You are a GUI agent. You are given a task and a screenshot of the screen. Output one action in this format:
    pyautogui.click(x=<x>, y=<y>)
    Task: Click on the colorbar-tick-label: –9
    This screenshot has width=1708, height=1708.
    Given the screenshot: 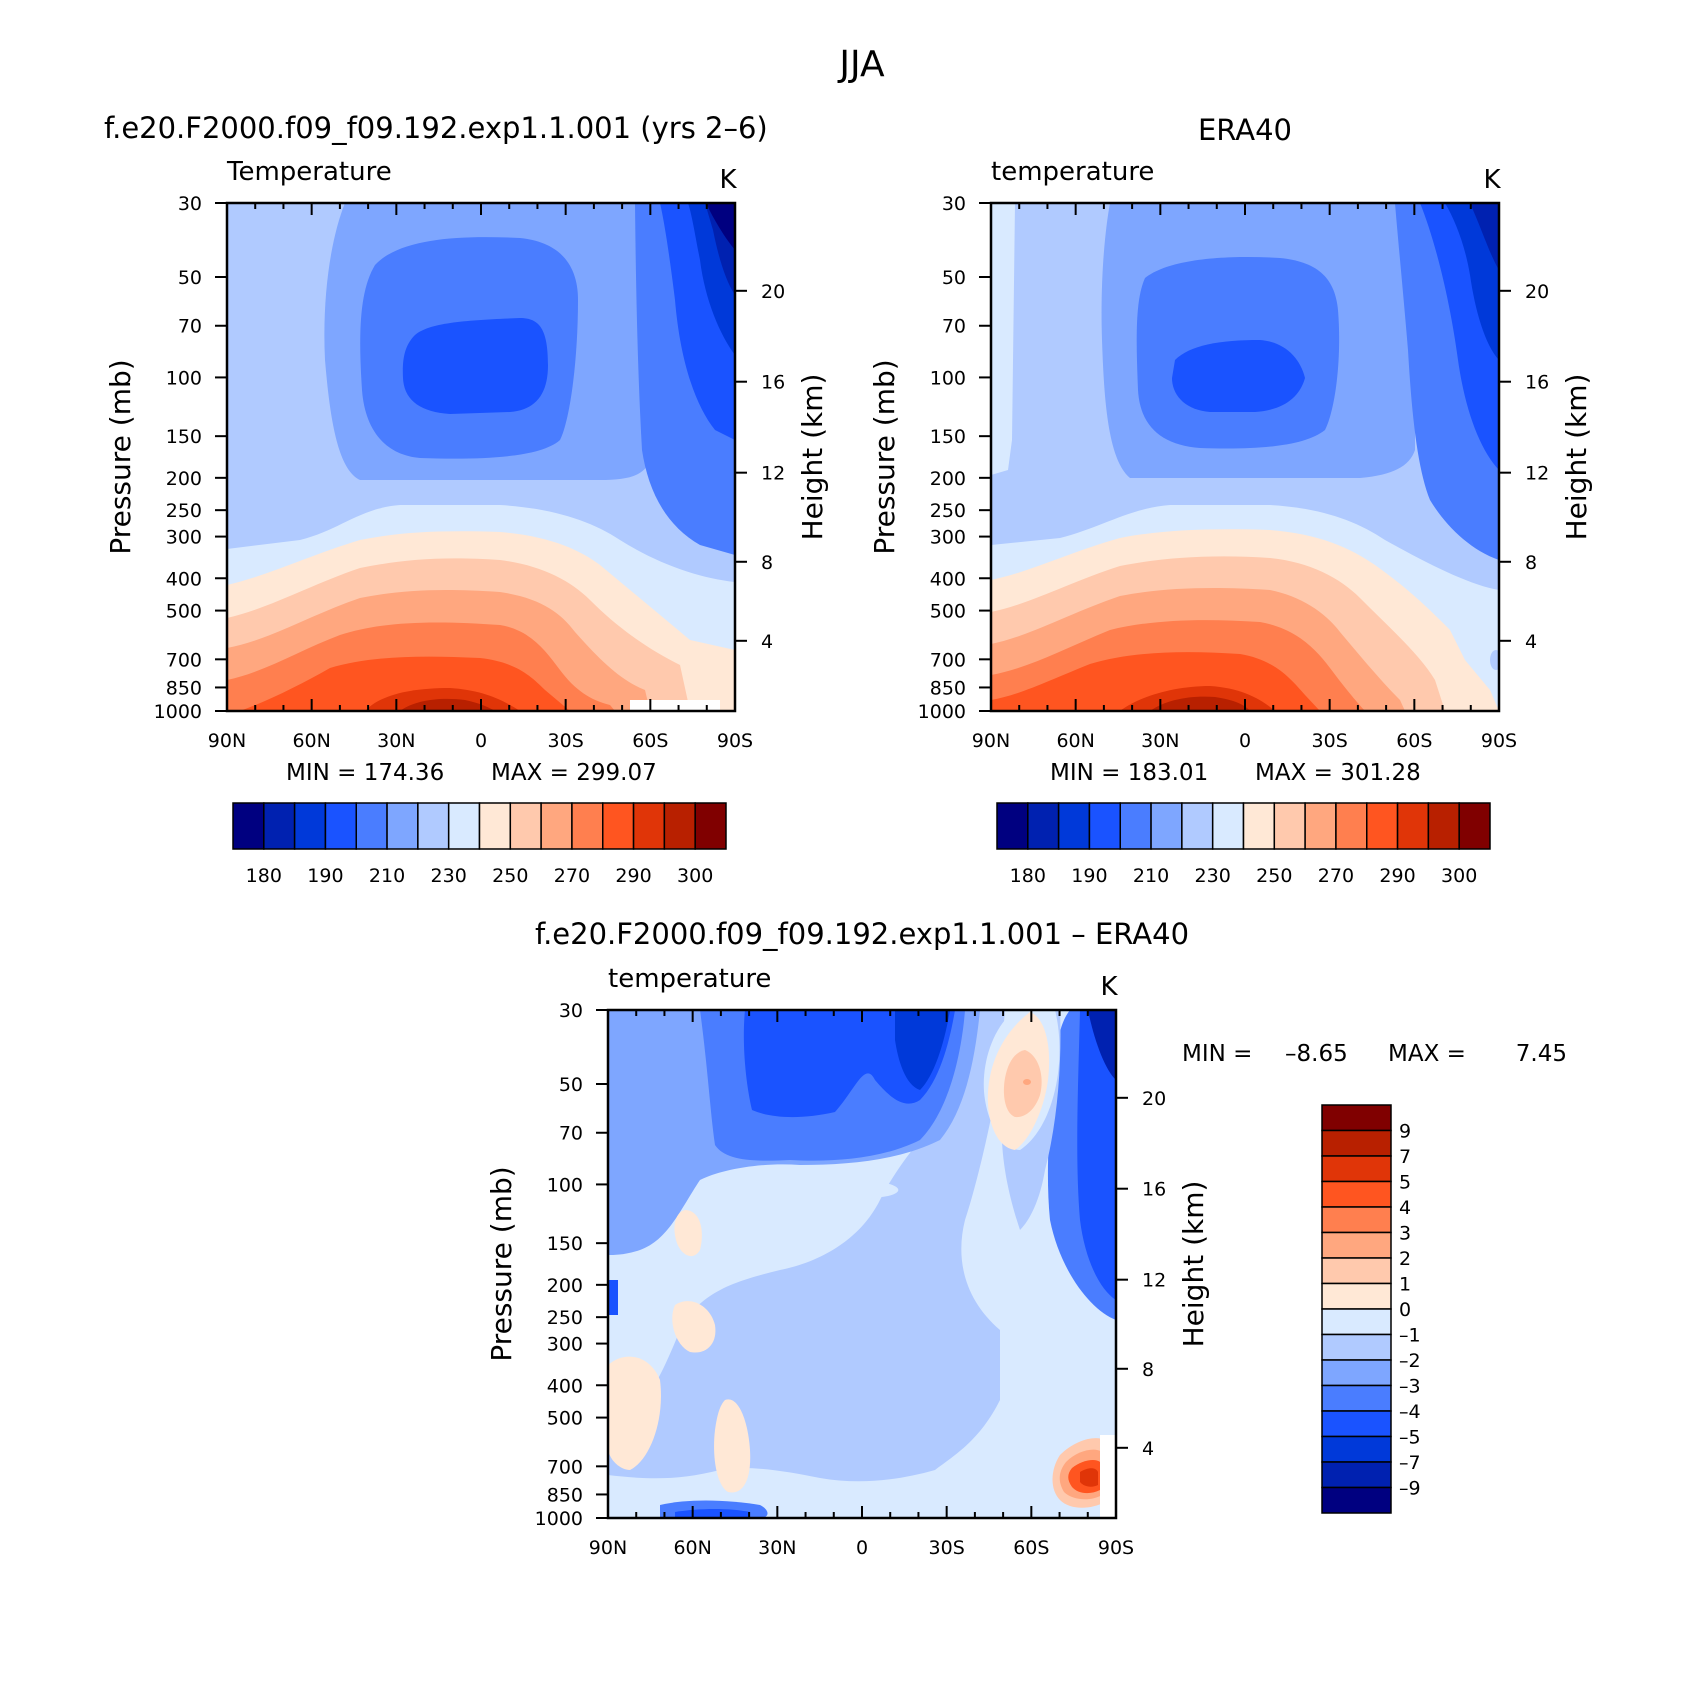 What is the action you would take?
    pyautogui.click(x=1410, y=1489)
    